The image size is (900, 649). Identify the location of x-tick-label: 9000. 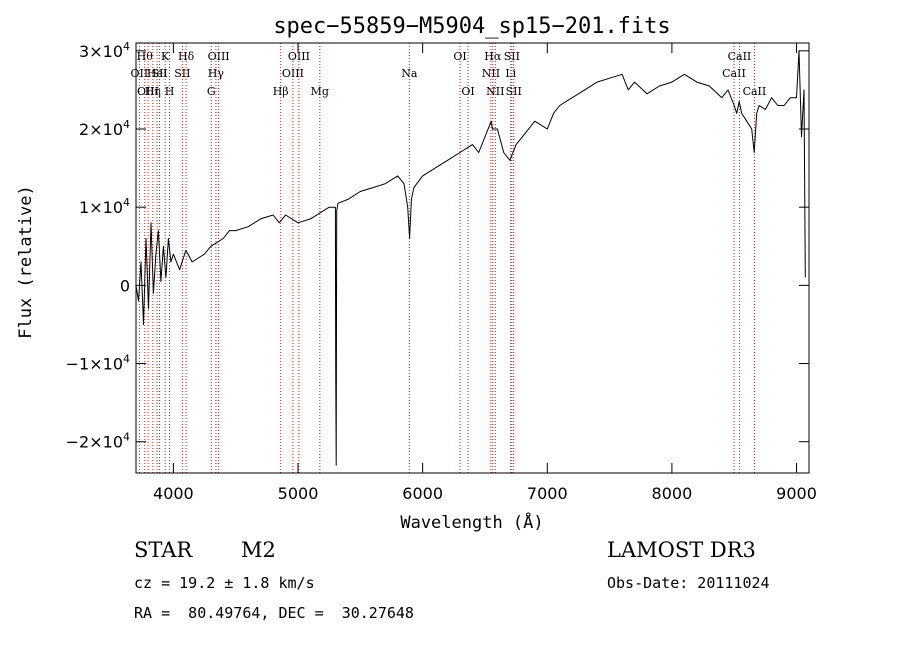
(796, 493).